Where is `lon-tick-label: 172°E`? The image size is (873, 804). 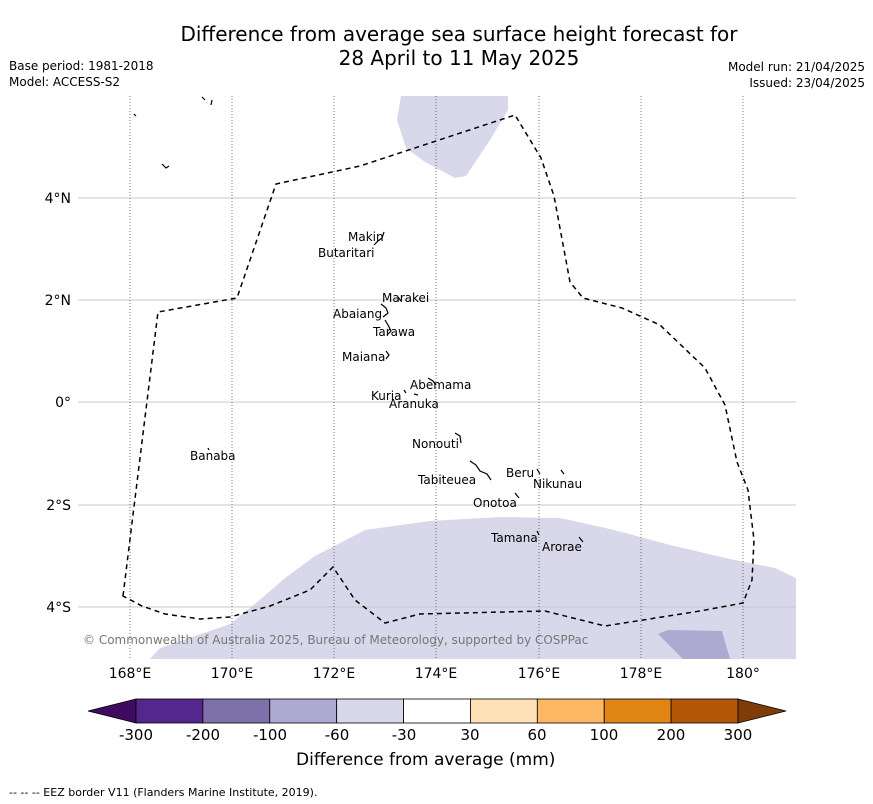 lon-tick-label: 172°E is located at coordinates (334, 674).